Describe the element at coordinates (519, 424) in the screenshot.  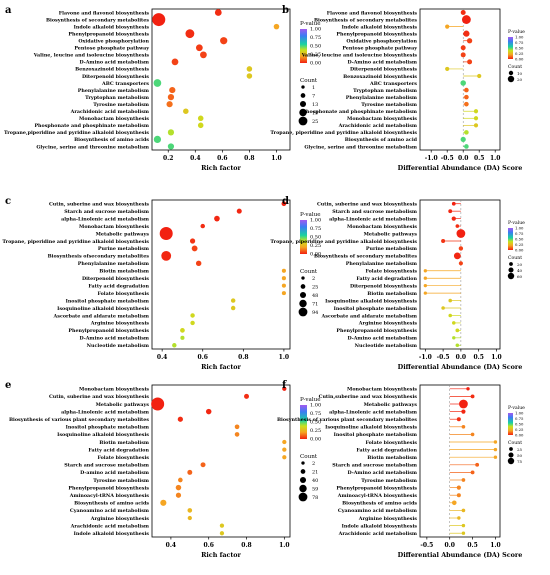
I see `color-legend-tick: 0.50` at that location.